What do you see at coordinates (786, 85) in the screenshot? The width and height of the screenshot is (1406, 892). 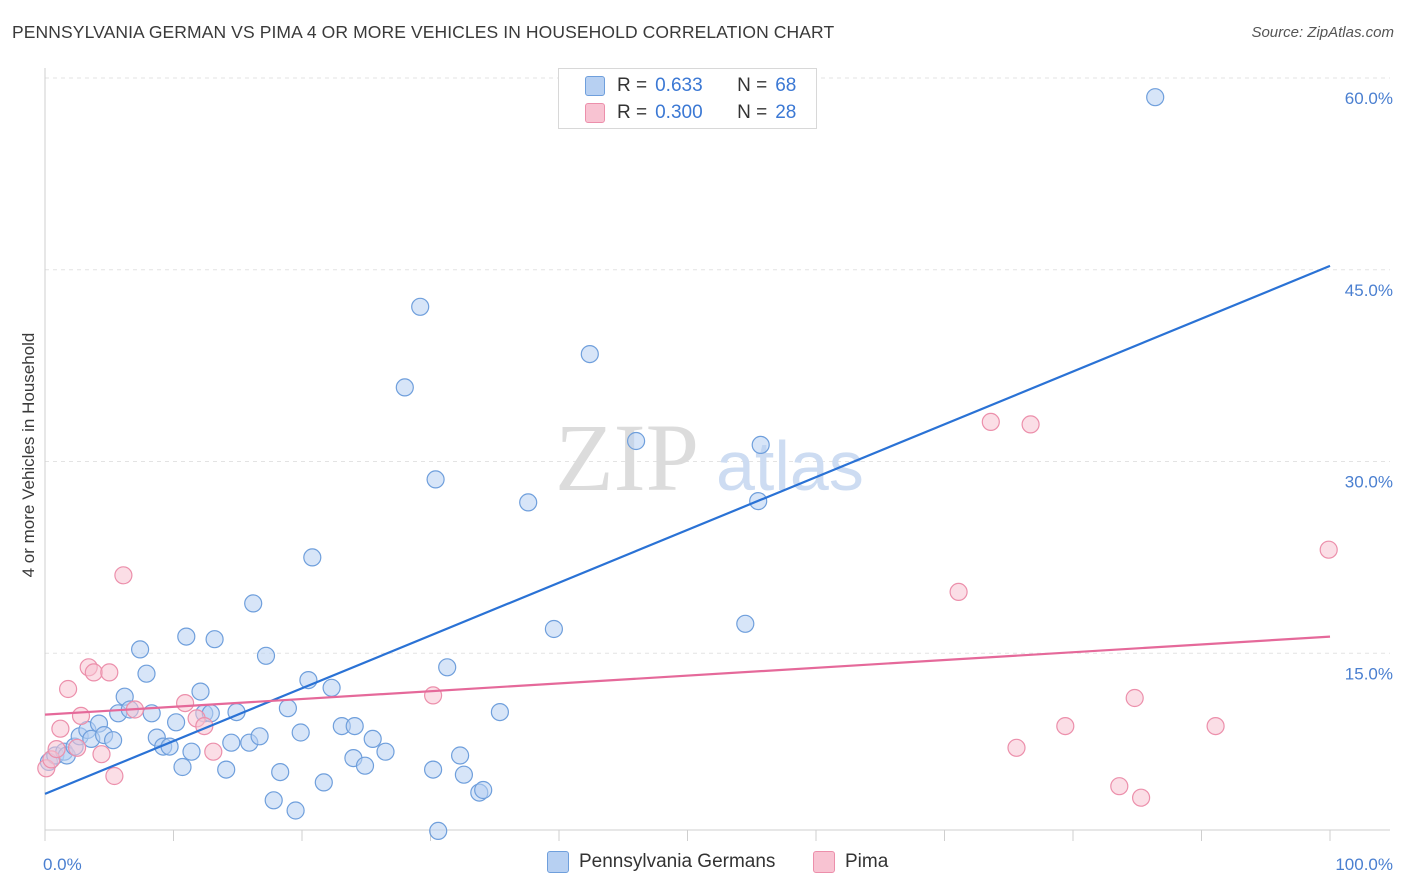 I see `legend-n-value: 68` at bounding box center [786, 85].